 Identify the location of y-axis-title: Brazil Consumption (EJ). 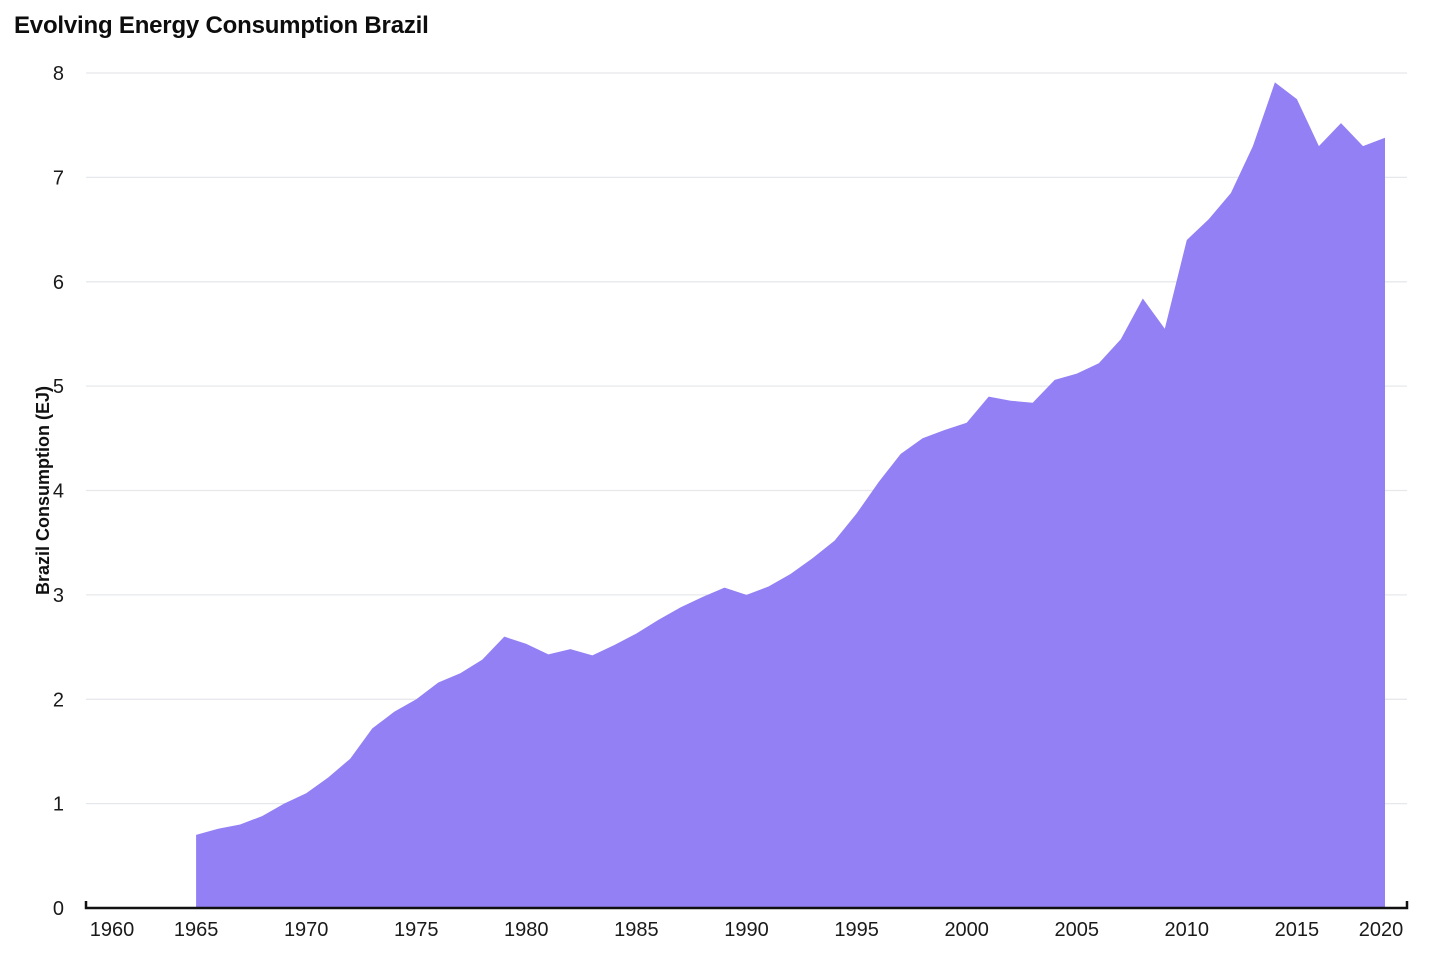
(43, 490).